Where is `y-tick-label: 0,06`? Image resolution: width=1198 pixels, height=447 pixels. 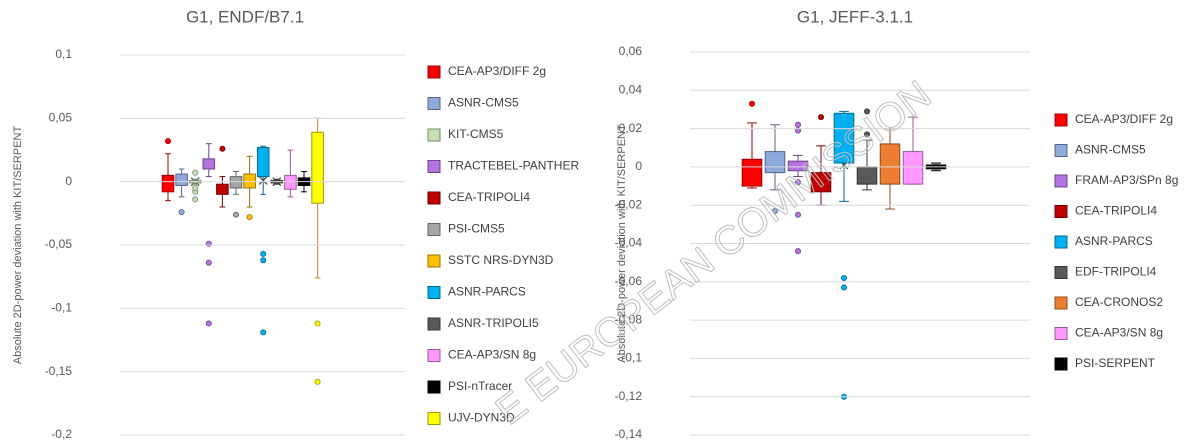 y-tick-label: 0,06 is located at coordinates (631, 51).